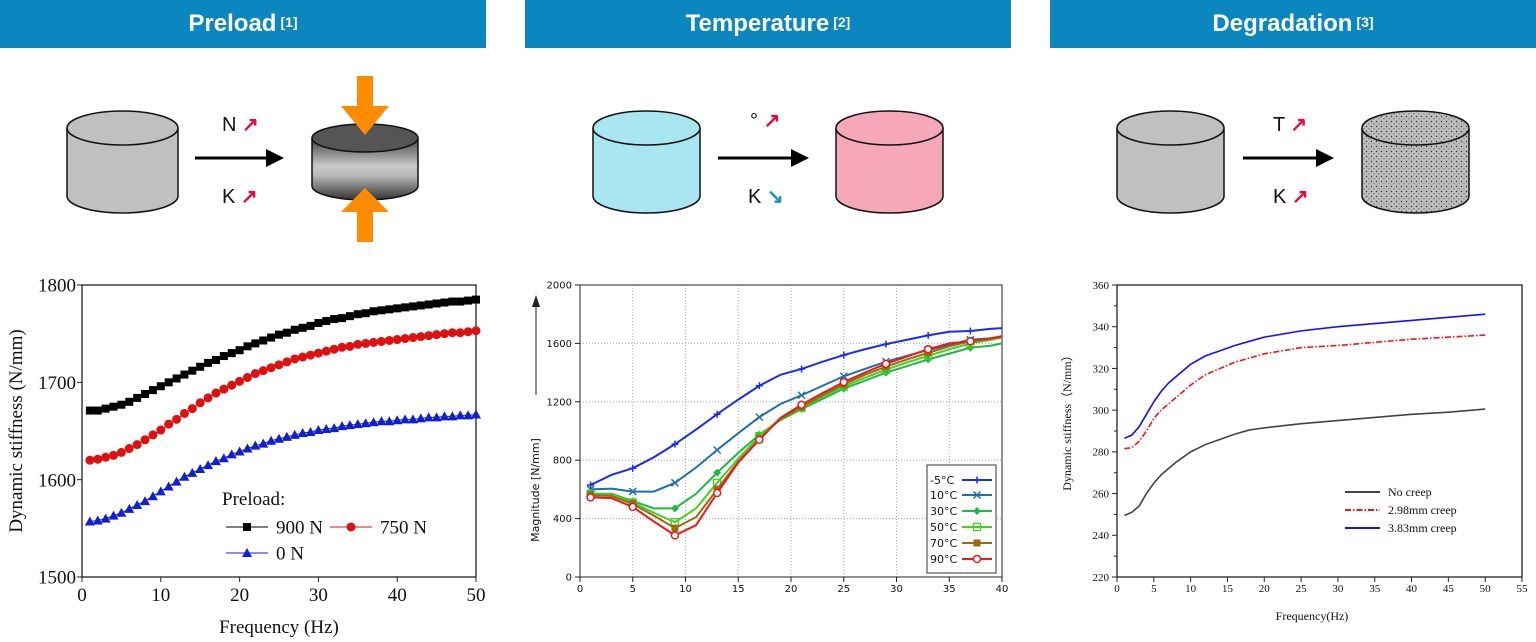  Describe the element at coordinates (1101, 536) in the screenshot. I see `y-tick-label: 240` at that location.